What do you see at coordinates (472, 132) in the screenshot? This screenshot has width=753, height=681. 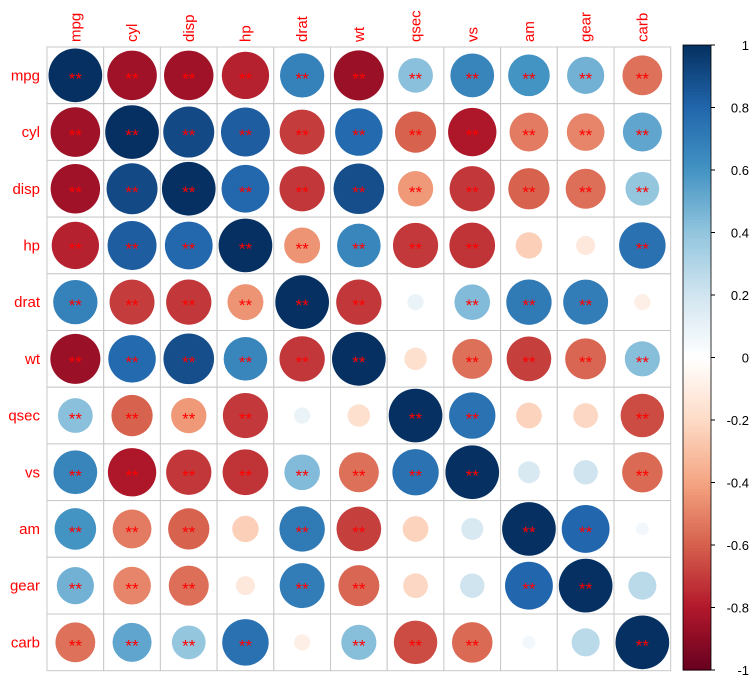 I see `corr-circle-cyl-vs` at bounding box center [472, 132].